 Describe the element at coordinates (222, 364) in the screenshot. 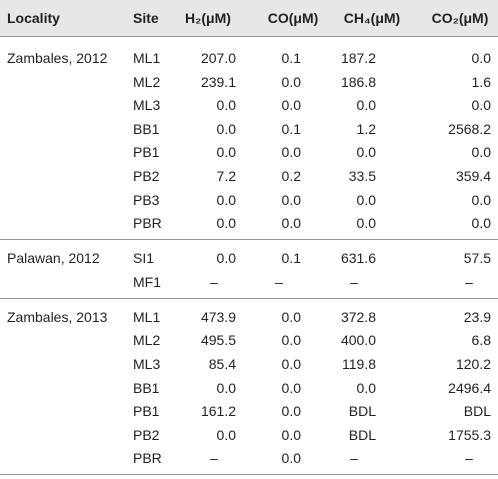

I see `value: 85.4` at that location.